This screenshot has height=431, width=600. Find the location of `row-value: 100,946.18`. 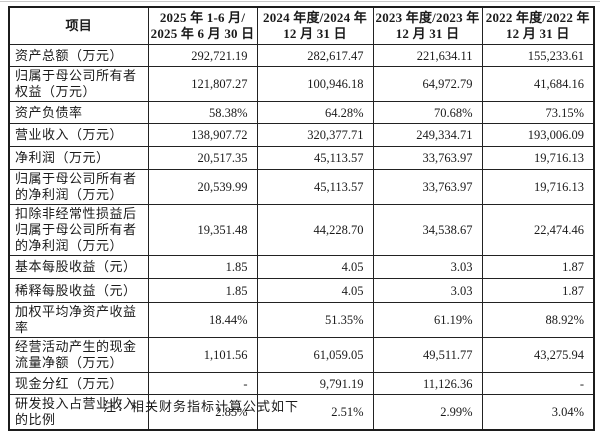

row-value: 100,946.18 is located at coordinates (315, 84).